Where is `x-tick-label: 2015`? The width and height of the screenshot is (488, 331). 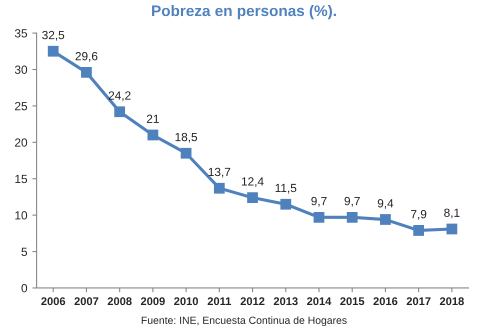
x-tick-label: 2015 is located at coordinates (352, 301).